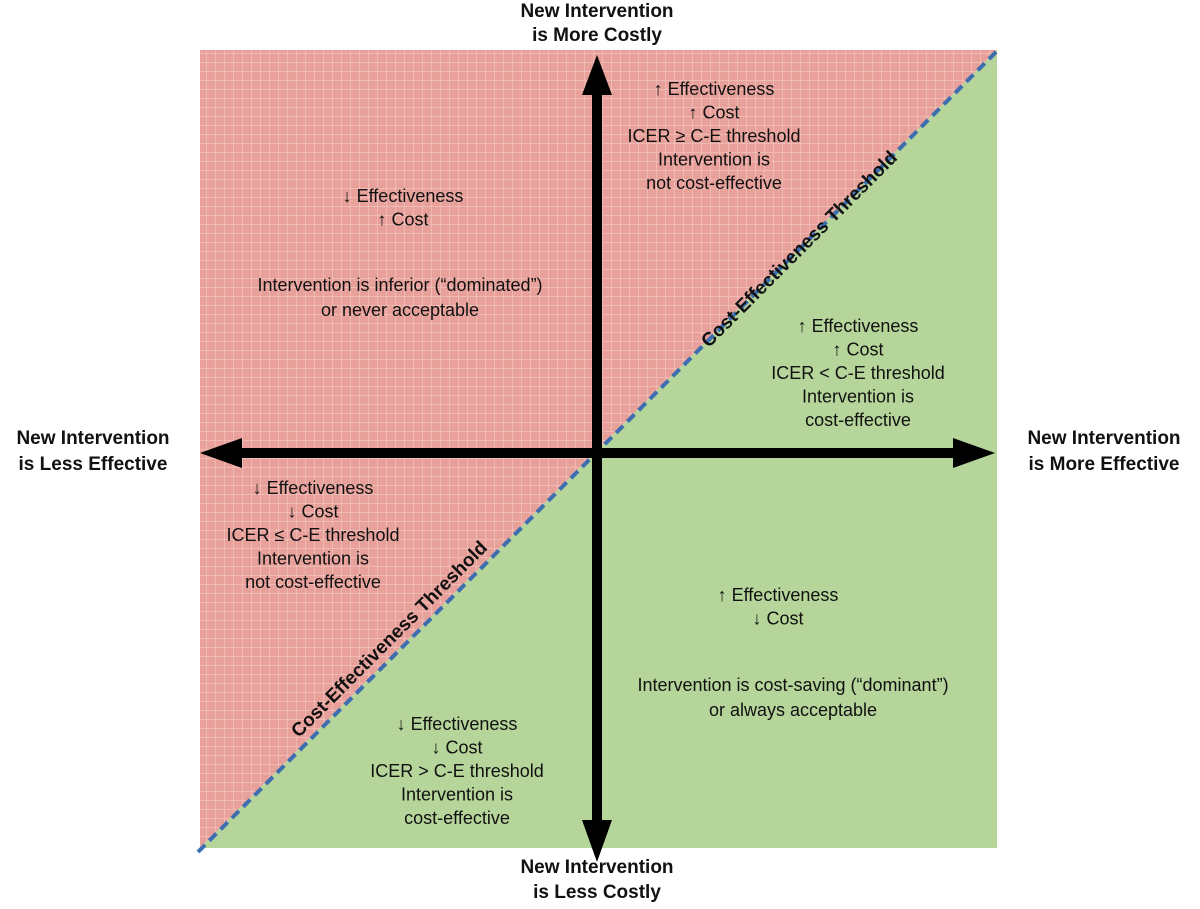 Image resolution: width=1200 pixels, height=909 pixels. What do you see at coordinates (1104, 464) in the screenshot?
I see `axis-label: is More Effective` at bounding box center [1104, 464].